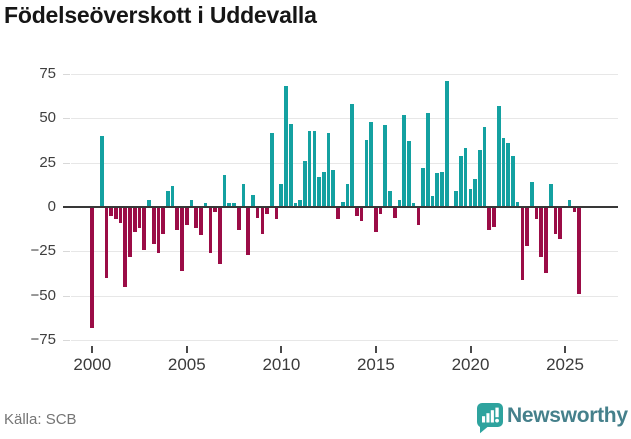  What do you see at coordinates (432, 201) in the screenshot?
I see `bar-positive-q72` at bounding box center [432, 201].